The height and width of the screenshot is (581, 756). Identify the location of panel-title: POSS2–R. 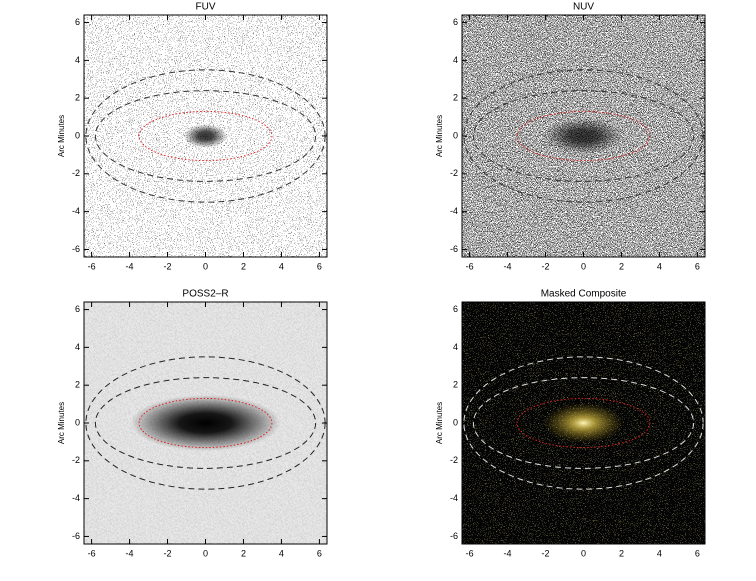
(205, 294).